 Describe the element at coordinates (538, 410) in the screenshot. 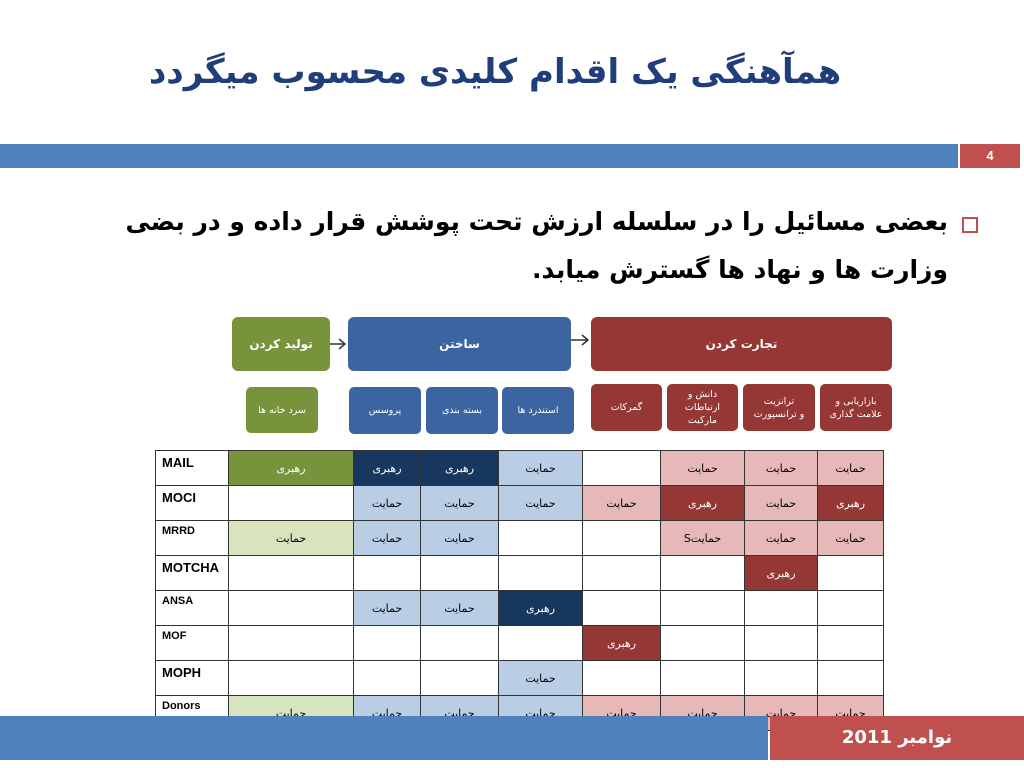

I see `sub-standards: استندرد ها` at that location.